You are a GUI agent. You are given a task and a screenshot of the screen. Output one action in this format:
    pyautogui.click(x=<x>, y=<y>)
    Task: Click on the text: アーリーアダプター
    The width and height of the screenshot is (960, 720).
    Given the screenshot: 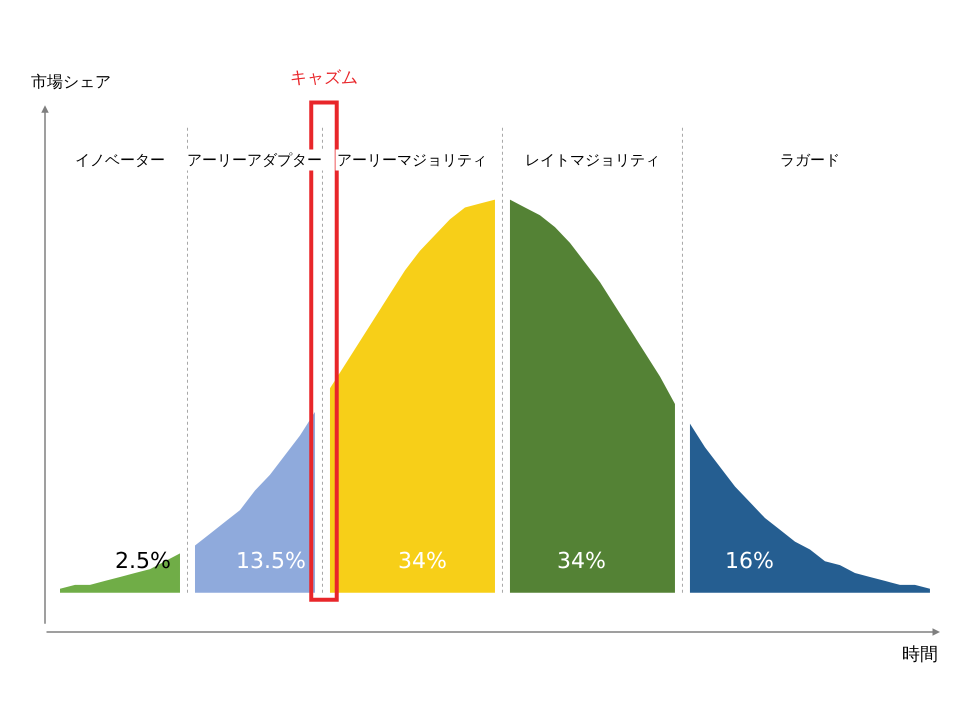 What is the action you would take?
    pyautogui.click(x=254, y=160)
    